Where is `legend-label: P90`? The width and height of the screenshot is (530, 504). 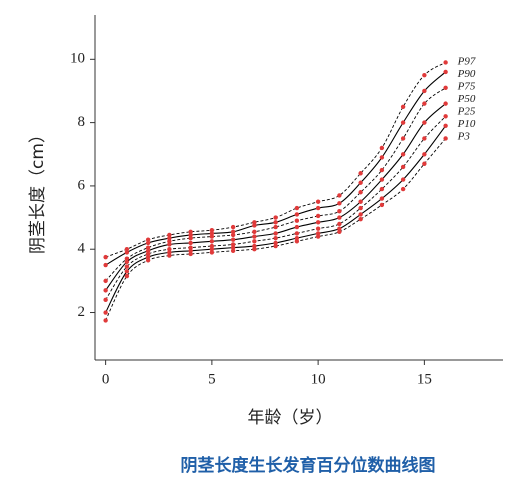
legend-label: P90 is located at coordinates (466, 74).